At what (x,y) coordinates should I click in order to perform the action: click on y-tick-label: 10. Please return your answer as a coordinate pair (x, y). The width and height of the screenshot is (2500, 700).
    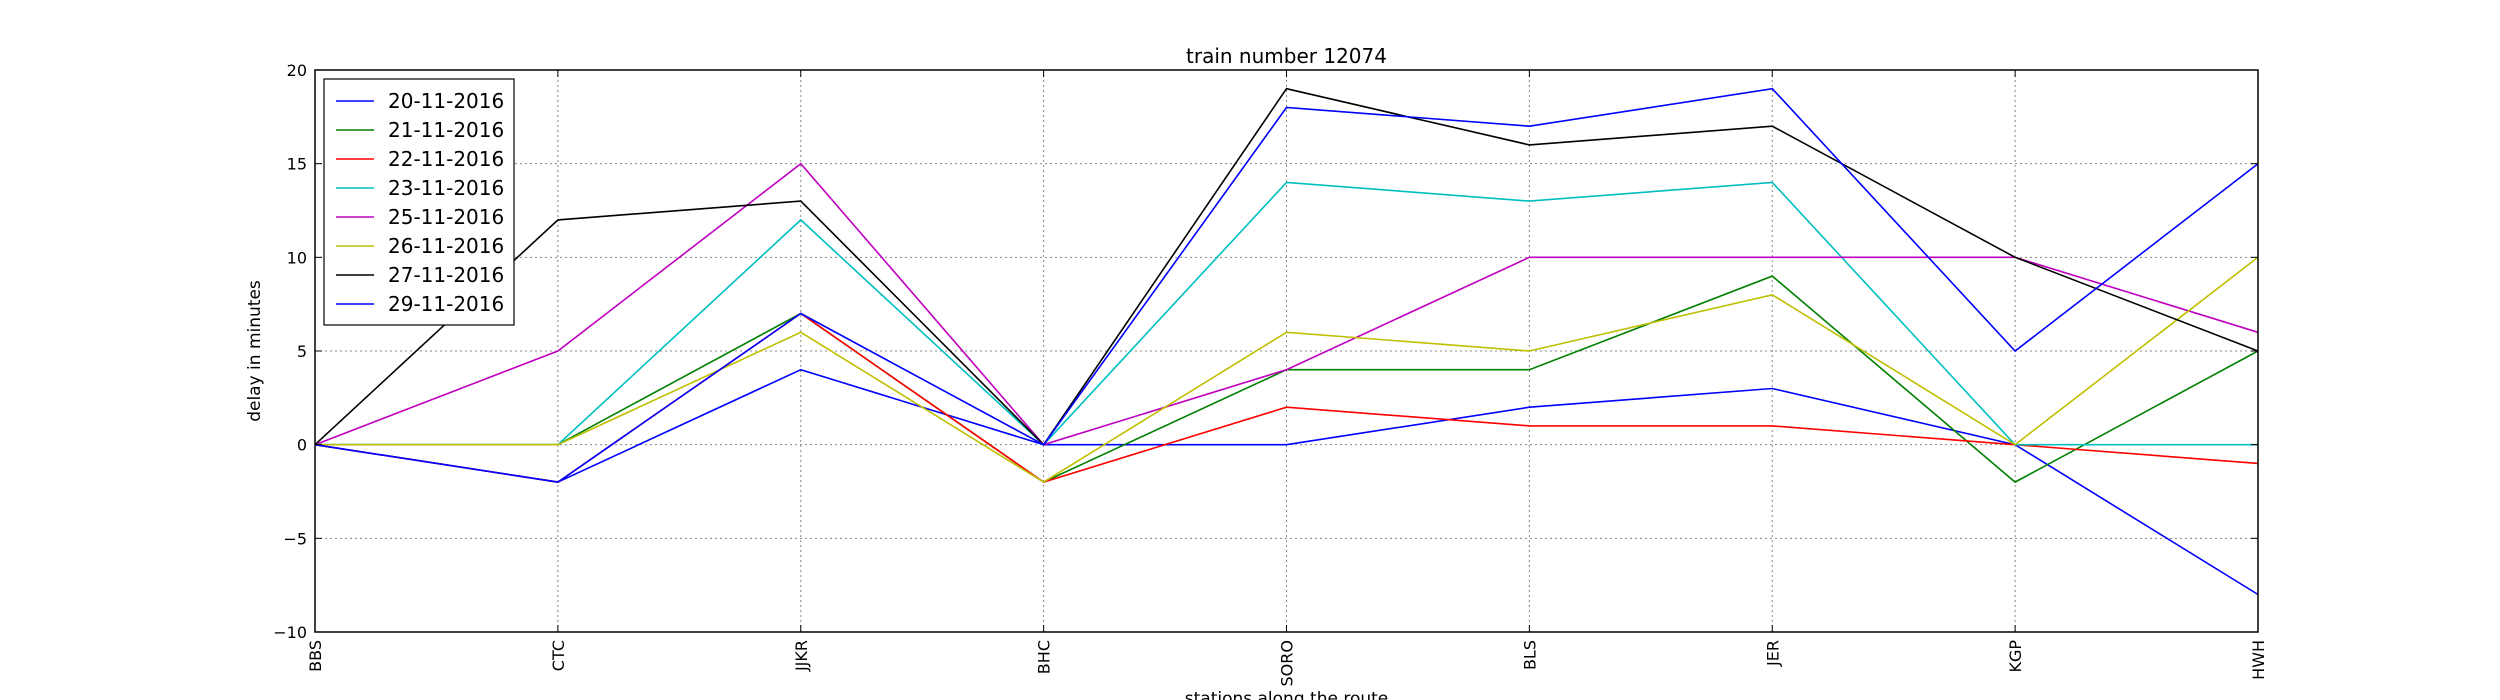
    Looking at the image, I should click on (297, 257).